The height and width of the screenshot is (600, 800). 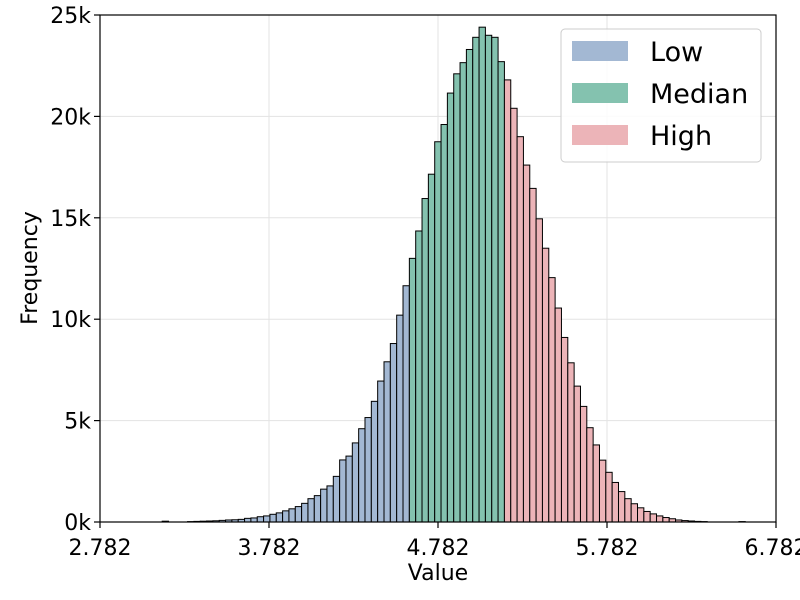 I want to click on x-axis-ticks: 2.782 3.782 4.782 5.782 6.782, so click(x=434, y=541).